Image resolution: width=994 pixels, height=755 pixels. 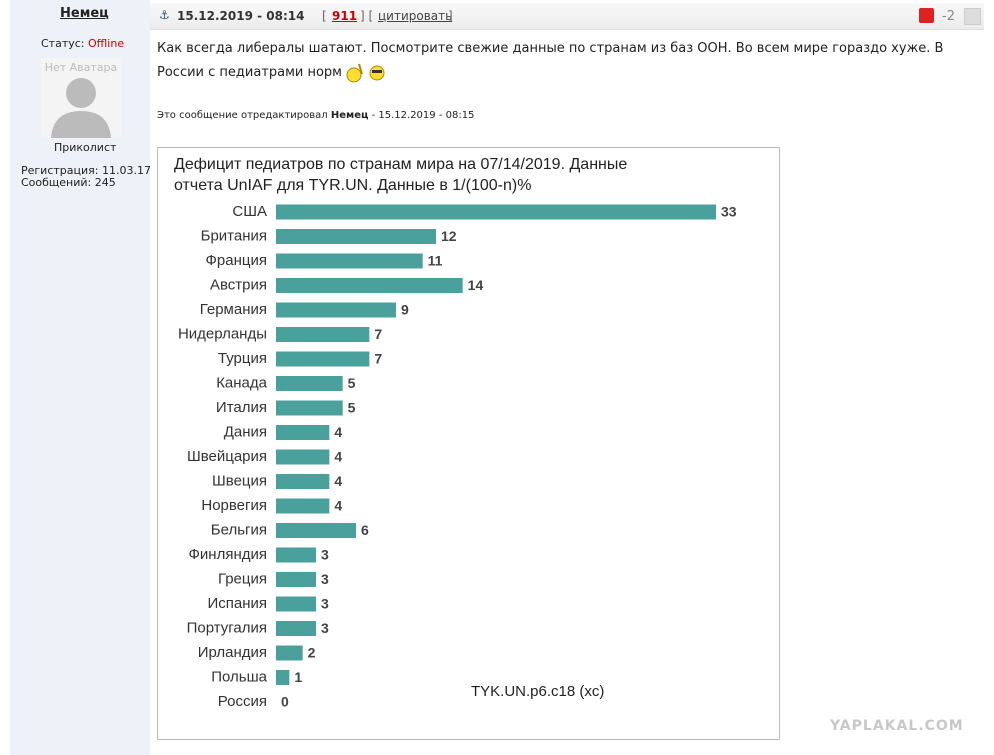 What do you see at coordinates (222, 333) in the screenshot?
I see `category-label: Нидерланды` at bounding box center [222, 333].